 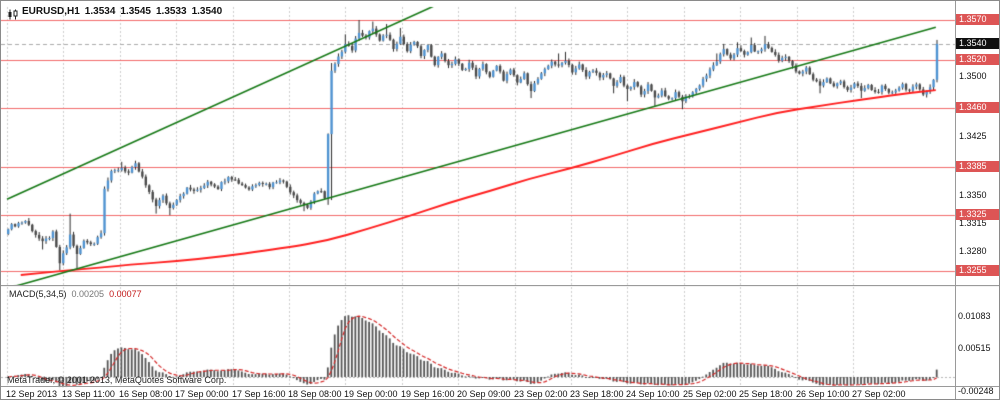 I want to click on time-axis-label: 18 Sep 08:00, so click(x=315, y=394).